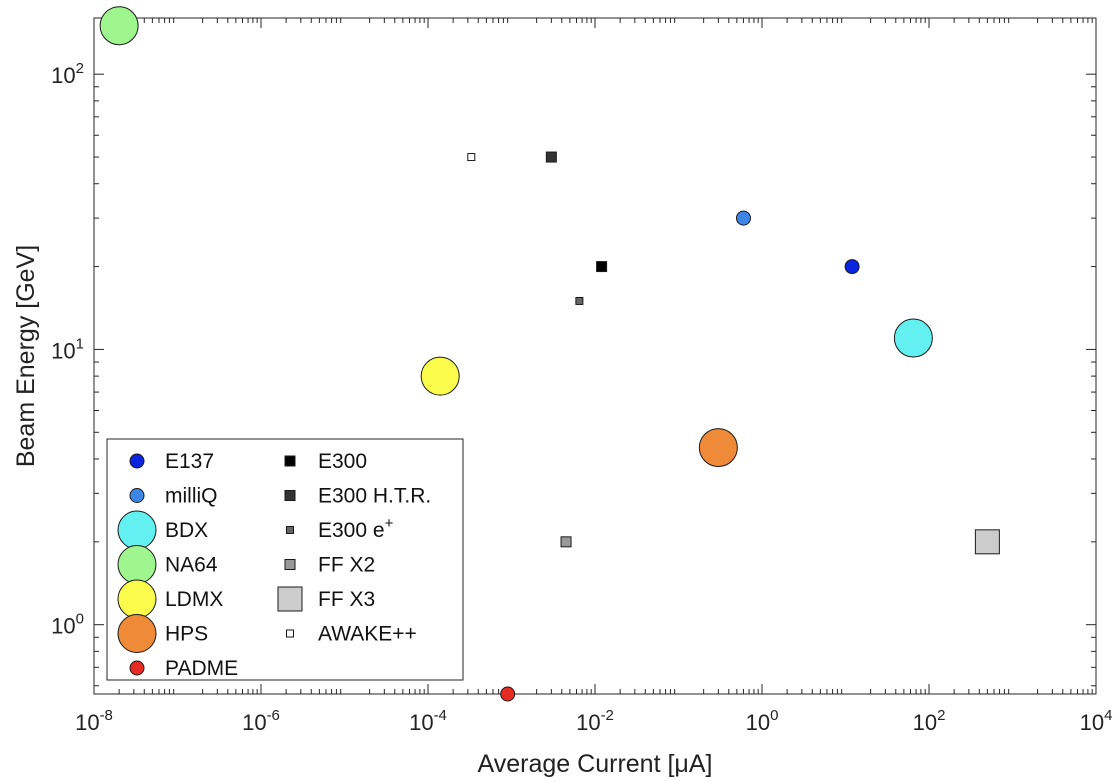 This screenshot has height=781, width=1116. I want to click on legend-label-awake: AWAKE++, so click(367, 634).